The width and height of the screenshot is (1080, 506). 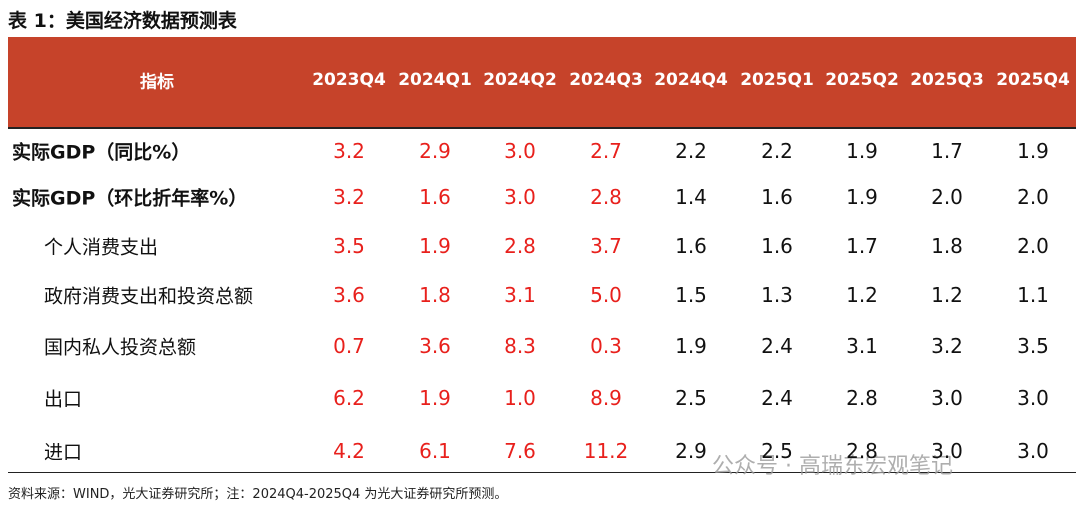 I want to click on row-label: 实际GDP（环比折年率%）, so click(x=130, y=198).